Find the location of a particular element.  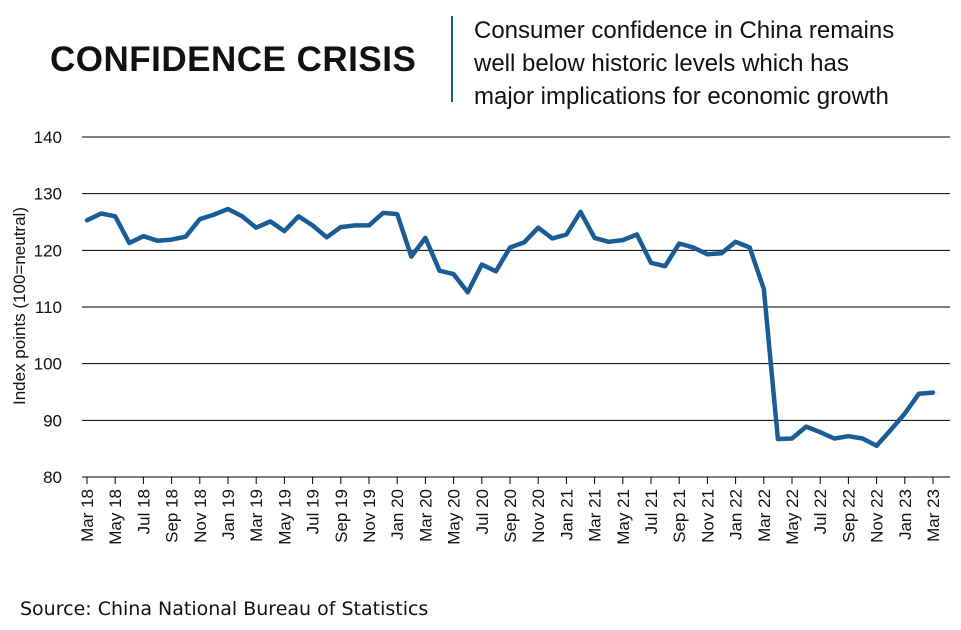

subtitle-line: major implications for economic growth is located at coordinates (681, 96).